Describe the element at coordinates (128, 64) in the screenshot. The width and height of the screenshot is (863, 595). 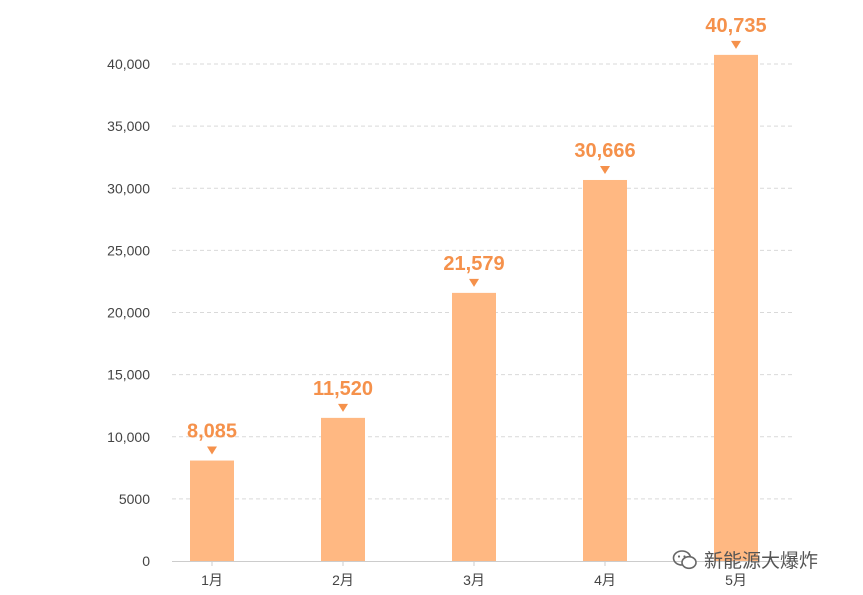
I see `y-tick-label: 40,000` at that location.